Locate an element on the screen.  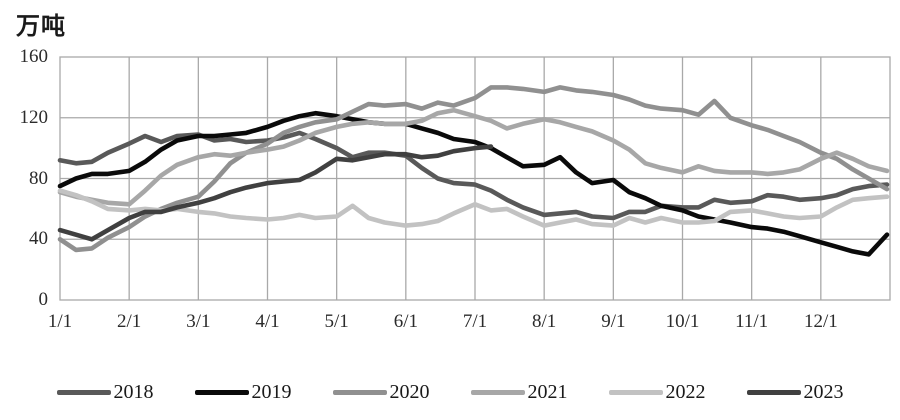
legend-label: 2023 is located at coordinates (823, 392).